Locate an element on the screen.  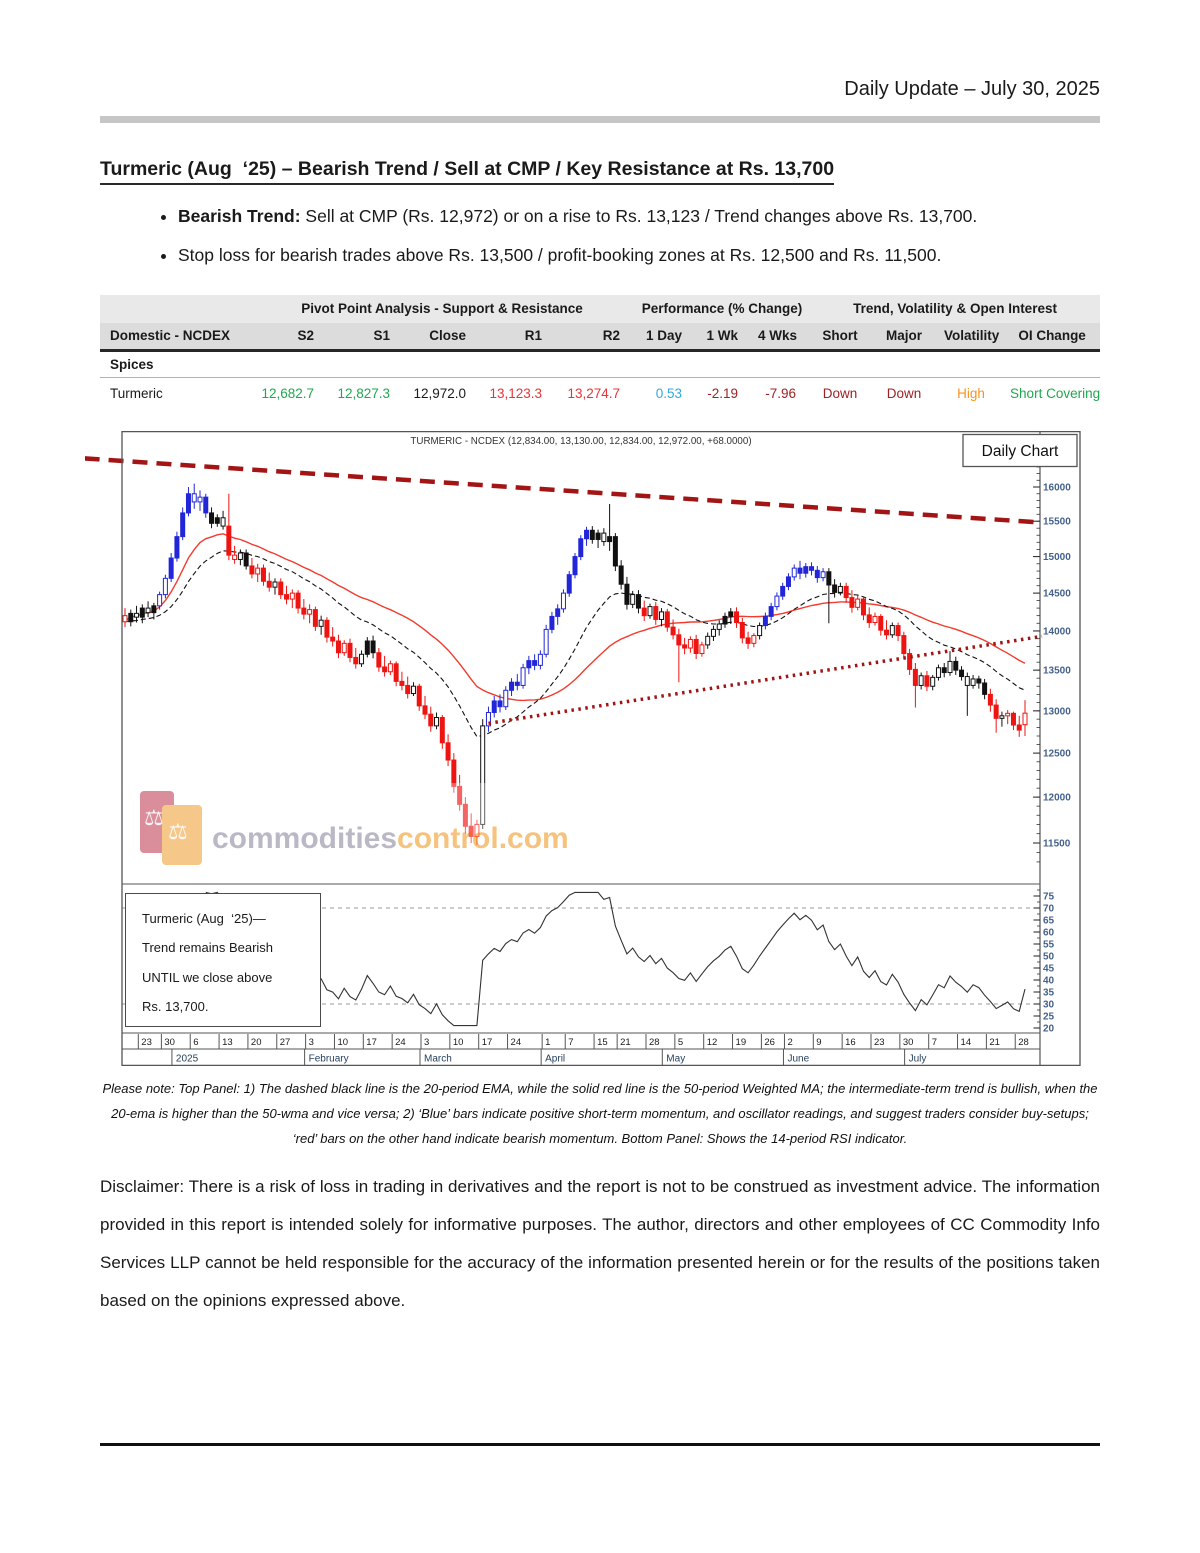
cell-close: 12,972.0 is located at coordinates (439, 393).